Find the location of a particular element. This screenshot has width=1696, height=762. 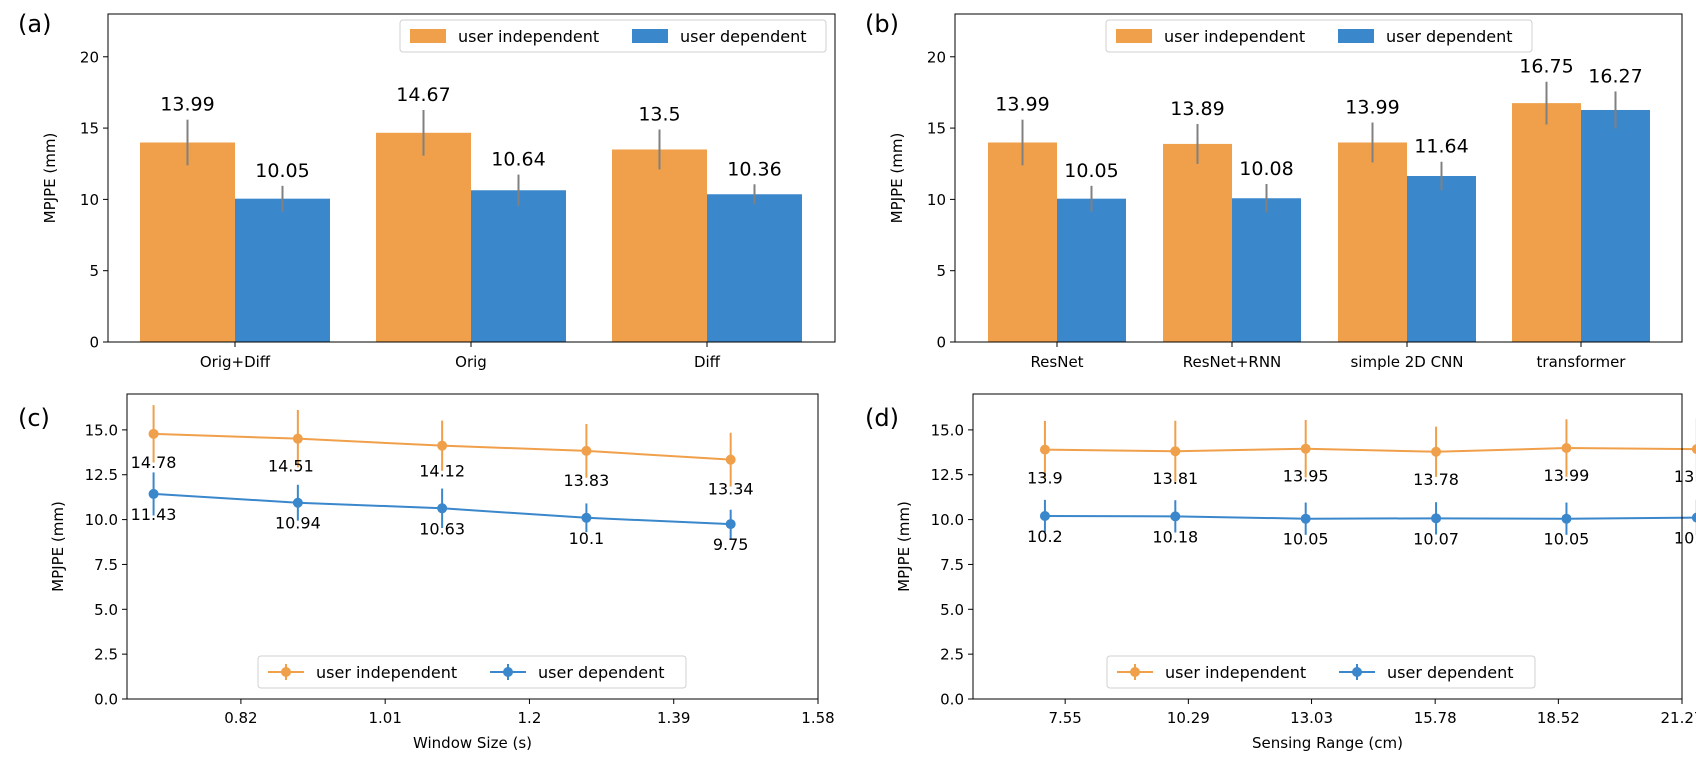

x-tick-label: 18.52 is located at coordinates (1558, 718).